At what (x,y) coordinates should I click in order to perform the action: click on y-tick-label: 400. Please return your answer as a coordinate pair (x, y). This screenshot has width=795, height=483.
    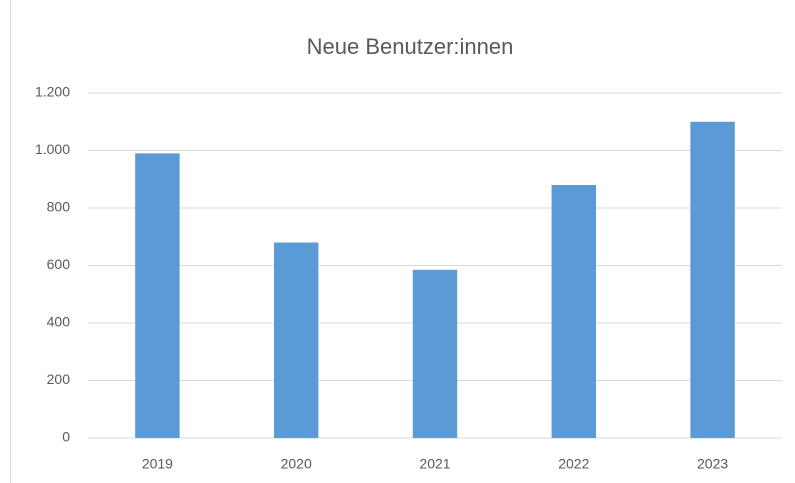
    Looking at the image, I should click on (59, 322).